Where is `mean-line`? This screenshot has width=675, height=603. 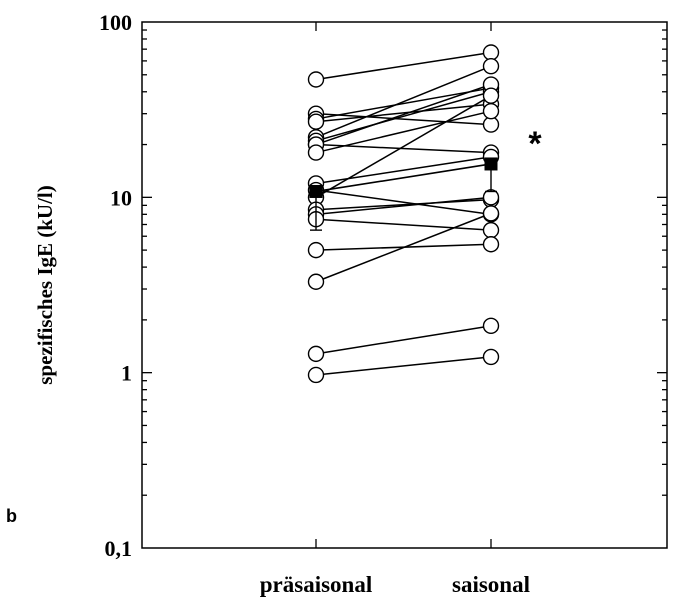 mean-line is located at coordinates (403, 178).